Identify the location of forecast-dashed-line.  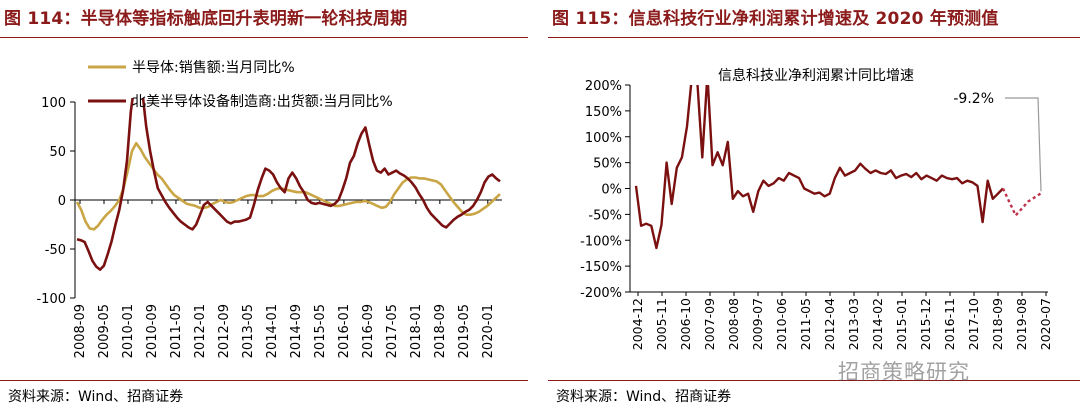
(1021, 202).